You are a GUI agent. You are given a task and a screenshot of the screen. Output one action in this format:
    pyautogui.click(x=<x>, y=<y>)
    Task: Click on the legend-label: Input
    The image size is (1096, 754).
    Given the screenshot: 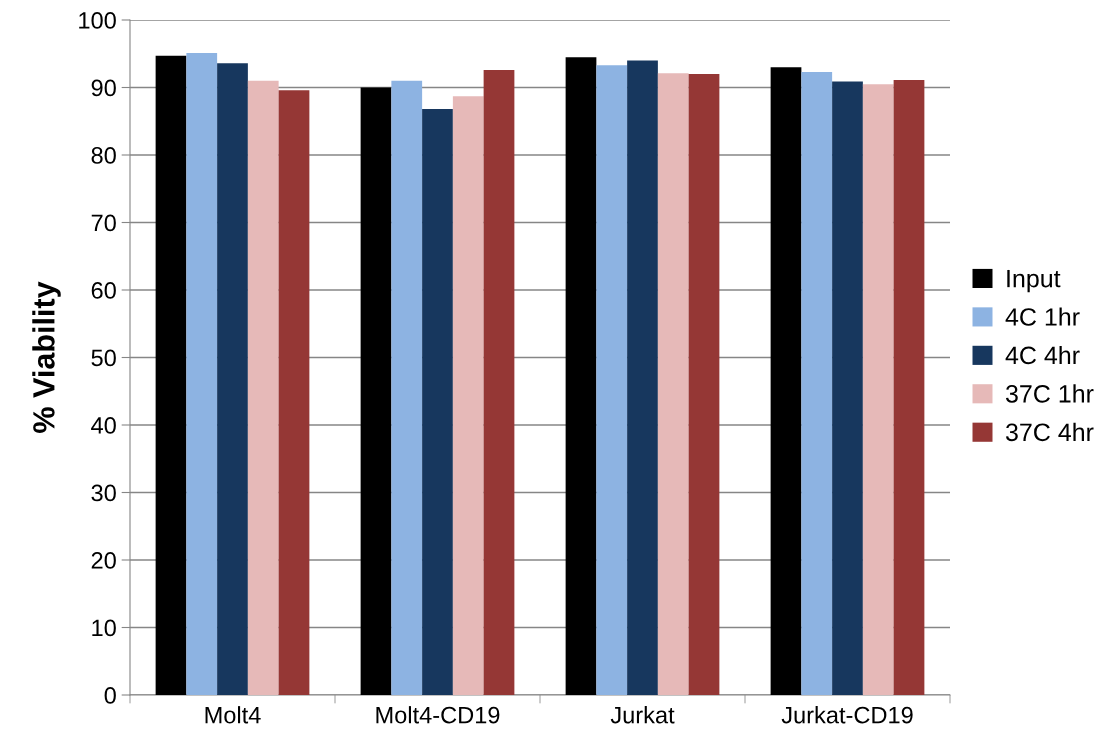 What is the action you would take?
    pyautogui.click(x=1034, y=281)
    